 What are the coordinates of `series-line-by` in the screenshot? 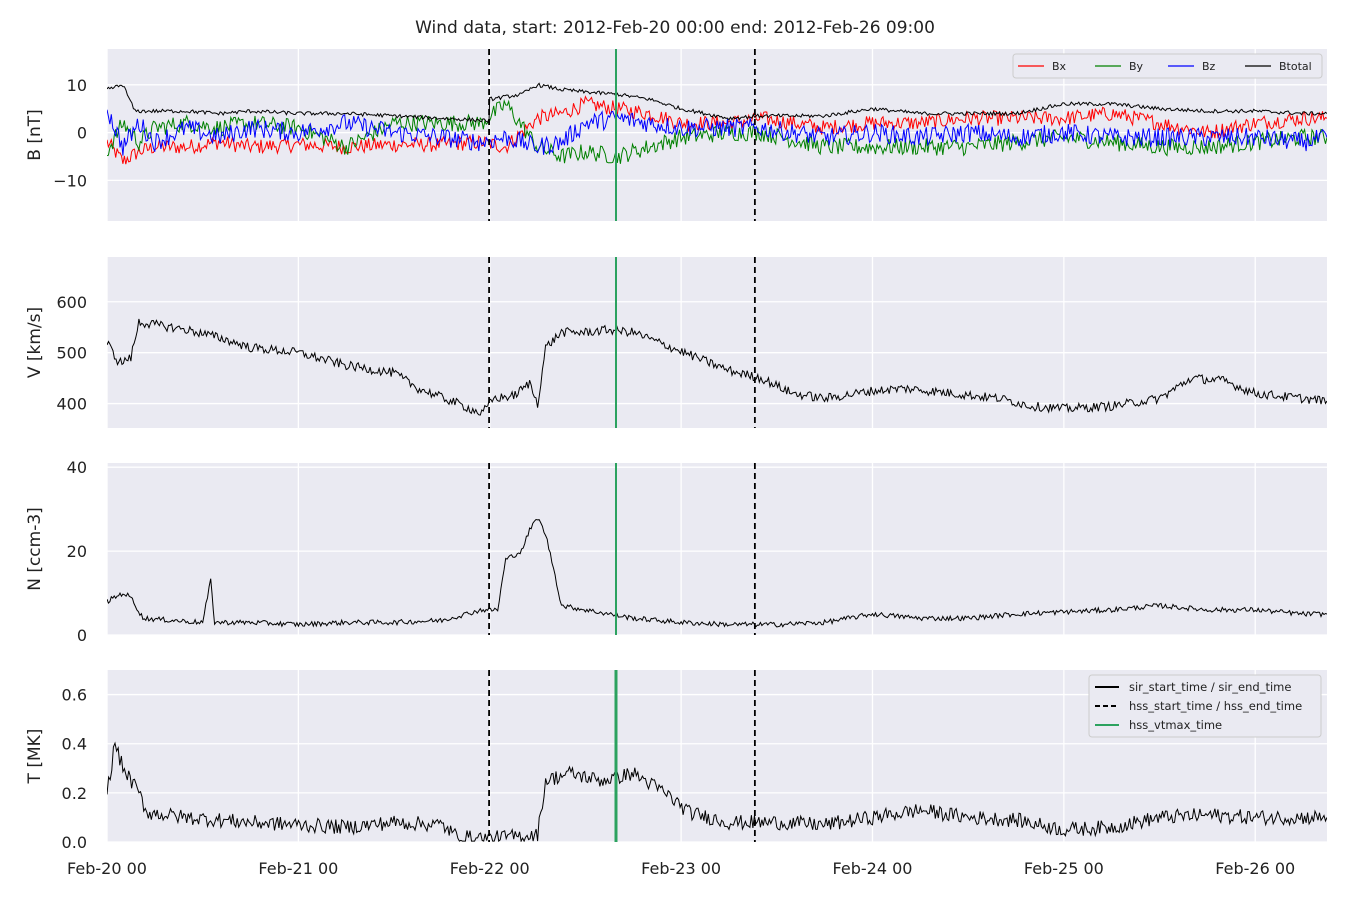 It's located at (717, 131).